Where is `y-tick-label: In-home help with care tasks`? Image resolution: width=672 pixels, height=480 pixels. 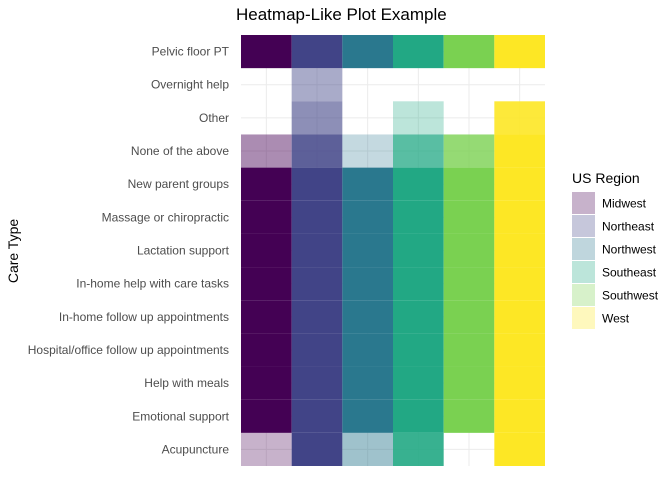 y-tick-label: In-home help with care tasks is located at coordinates (152, 284).